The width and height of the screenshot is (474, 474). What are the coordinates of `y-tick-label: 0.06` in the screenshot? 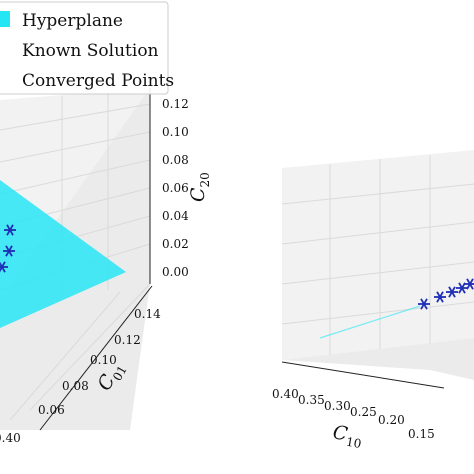 It's located at (51, 410).